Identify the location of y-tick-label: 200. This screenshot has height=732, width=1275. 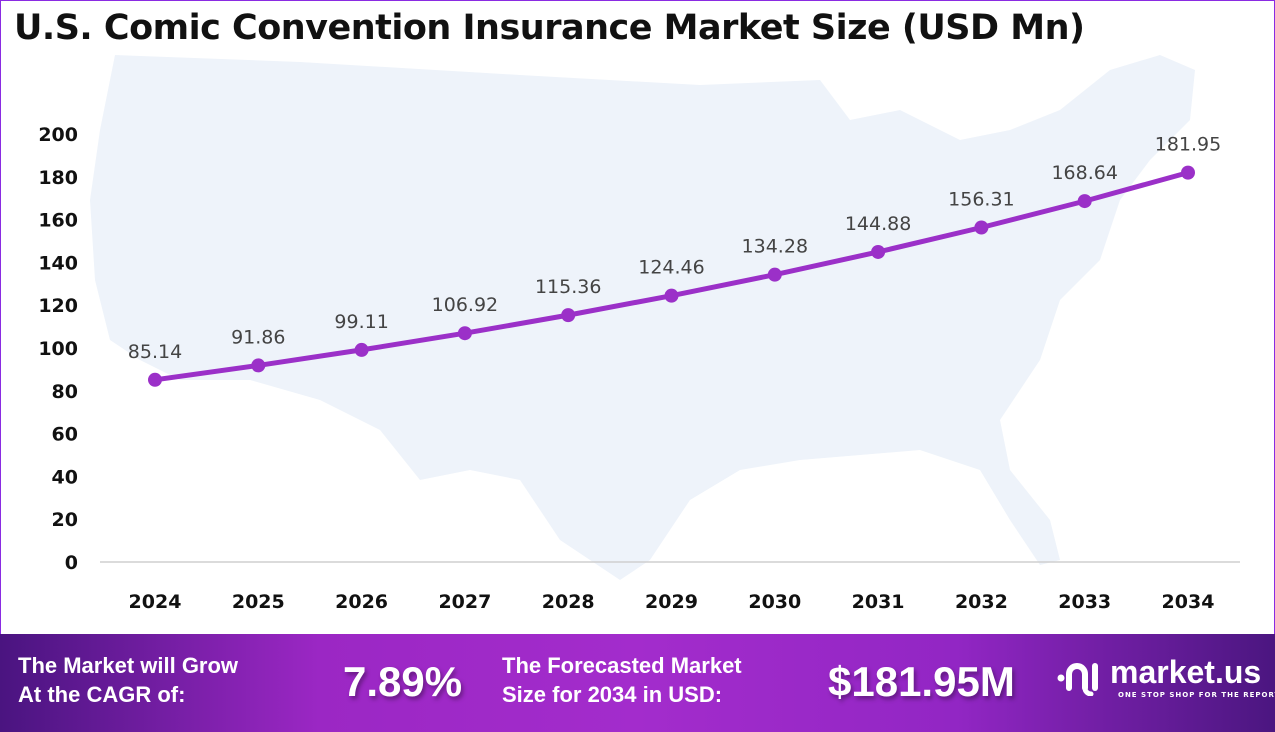
(58, 135).